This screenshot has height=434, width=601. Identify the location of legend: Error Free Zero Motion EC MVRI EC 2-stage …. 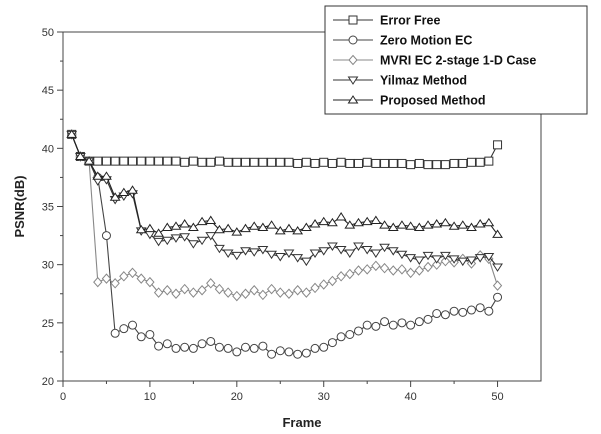
(456, 60).